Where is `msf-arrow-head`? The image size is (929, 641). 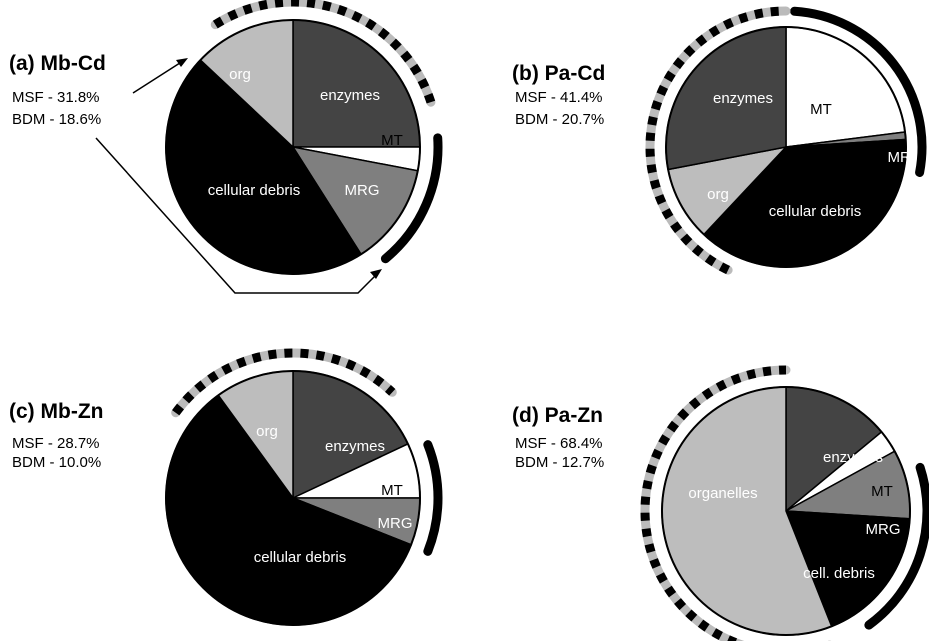
msf-arrow-head is located at coordinates (182, 62).